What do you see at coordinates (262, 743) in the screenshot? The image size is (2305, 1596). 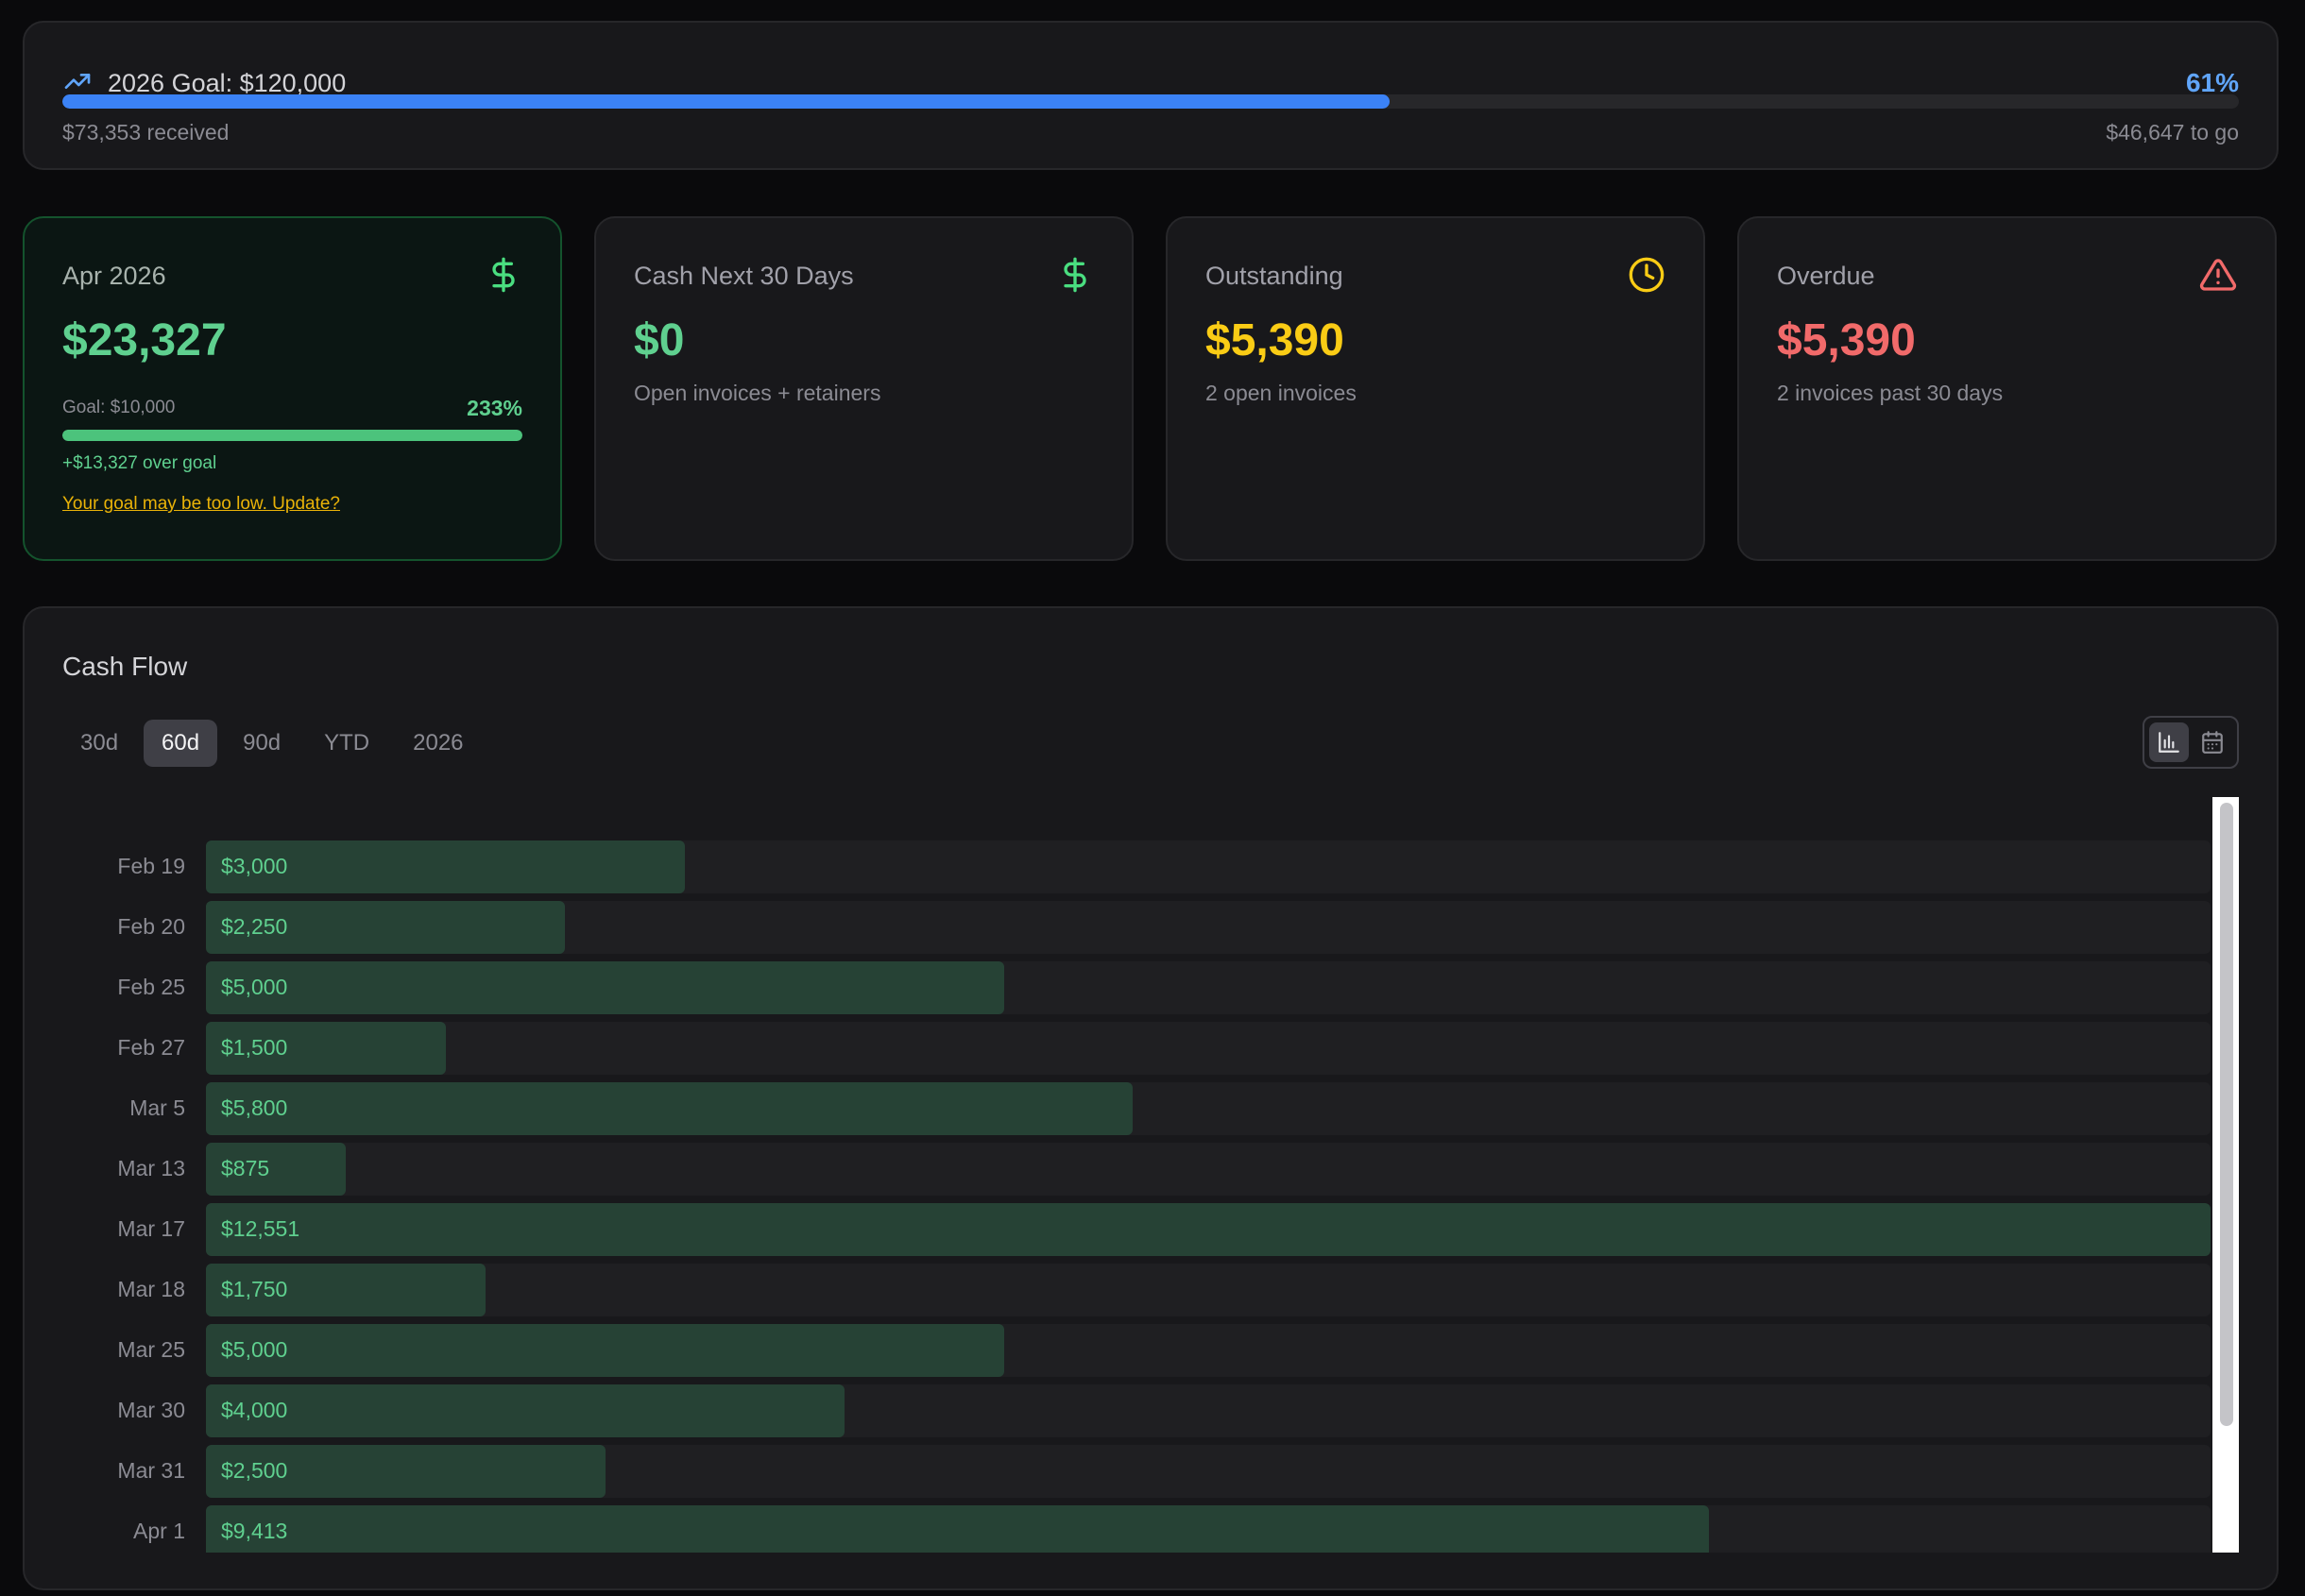 I see `tab-90d: 90d` at bounding box center [262, 743].